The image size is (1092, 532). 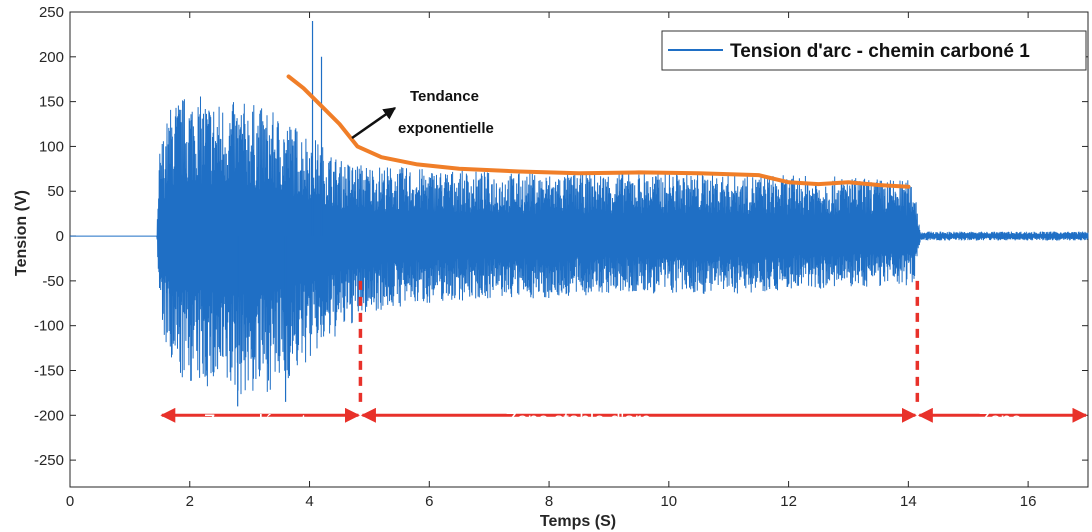 What do you see at coordinates (60, 236) in the screenshot?
I see `y-tick-label: 0` at bounding box center [60, 236].